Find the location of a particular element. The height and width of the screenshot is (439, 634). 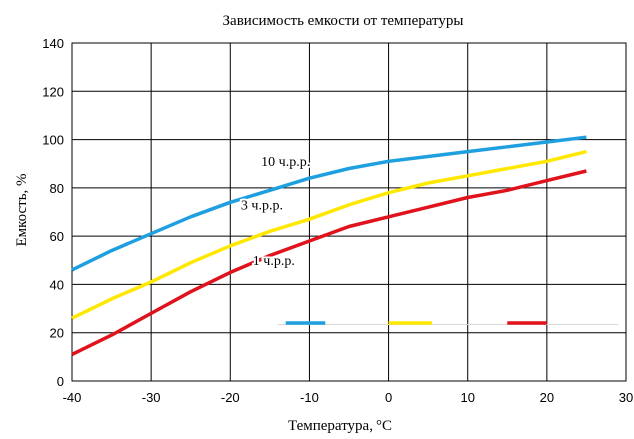

x-tick-label: -20 is located at coordinates (230, 397).